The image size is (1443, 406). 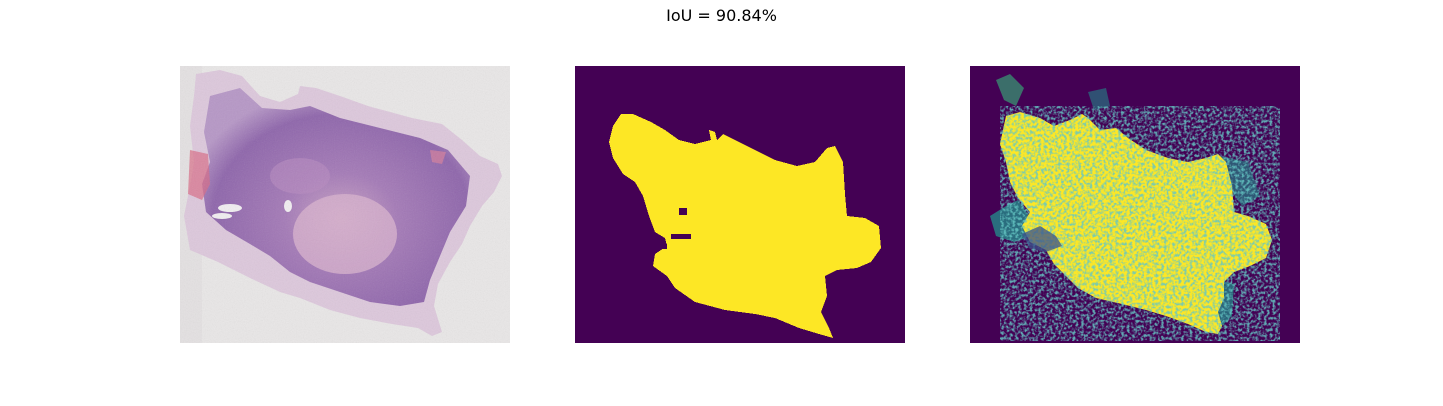 What do you see at coordinates (745, 226) in the screenshot?
I see `mask-foreground` at bounding box center [745, 226].